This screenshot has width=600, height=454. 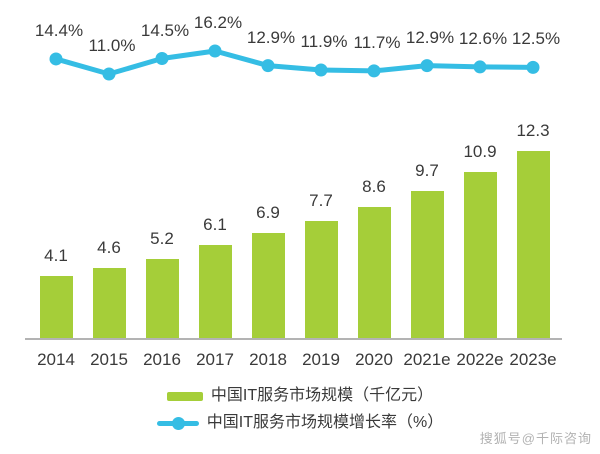 I want to click on legend-item-market-size: 中国IT服务市场规模（千亿元）, so click(x=300, y=395).